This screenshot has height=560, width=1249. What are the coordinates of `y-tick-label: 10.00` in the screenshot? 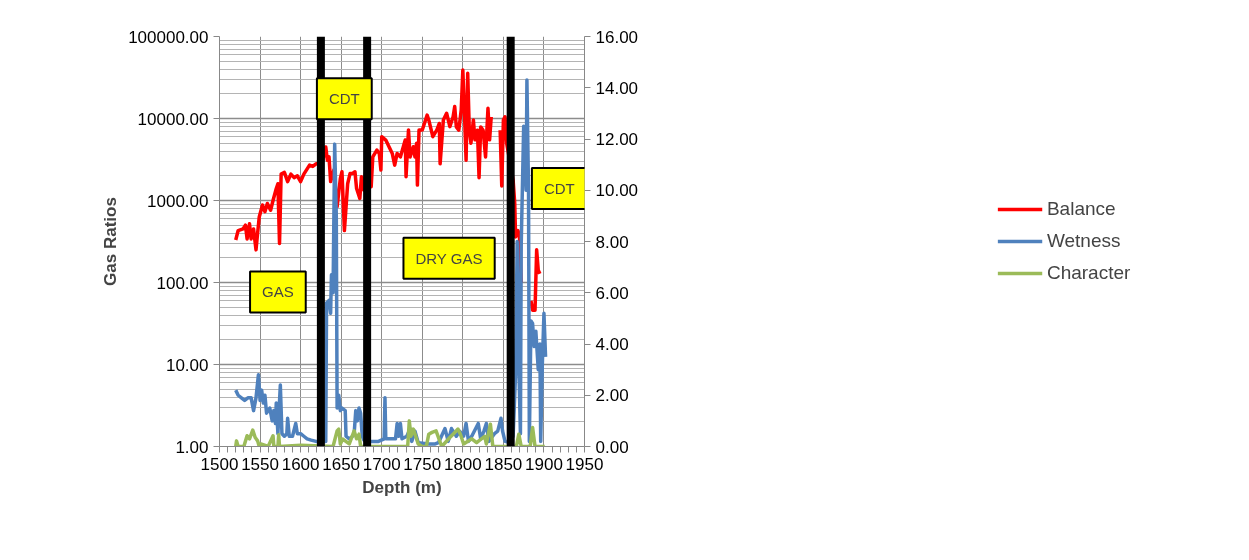 It's located at (187, 365).